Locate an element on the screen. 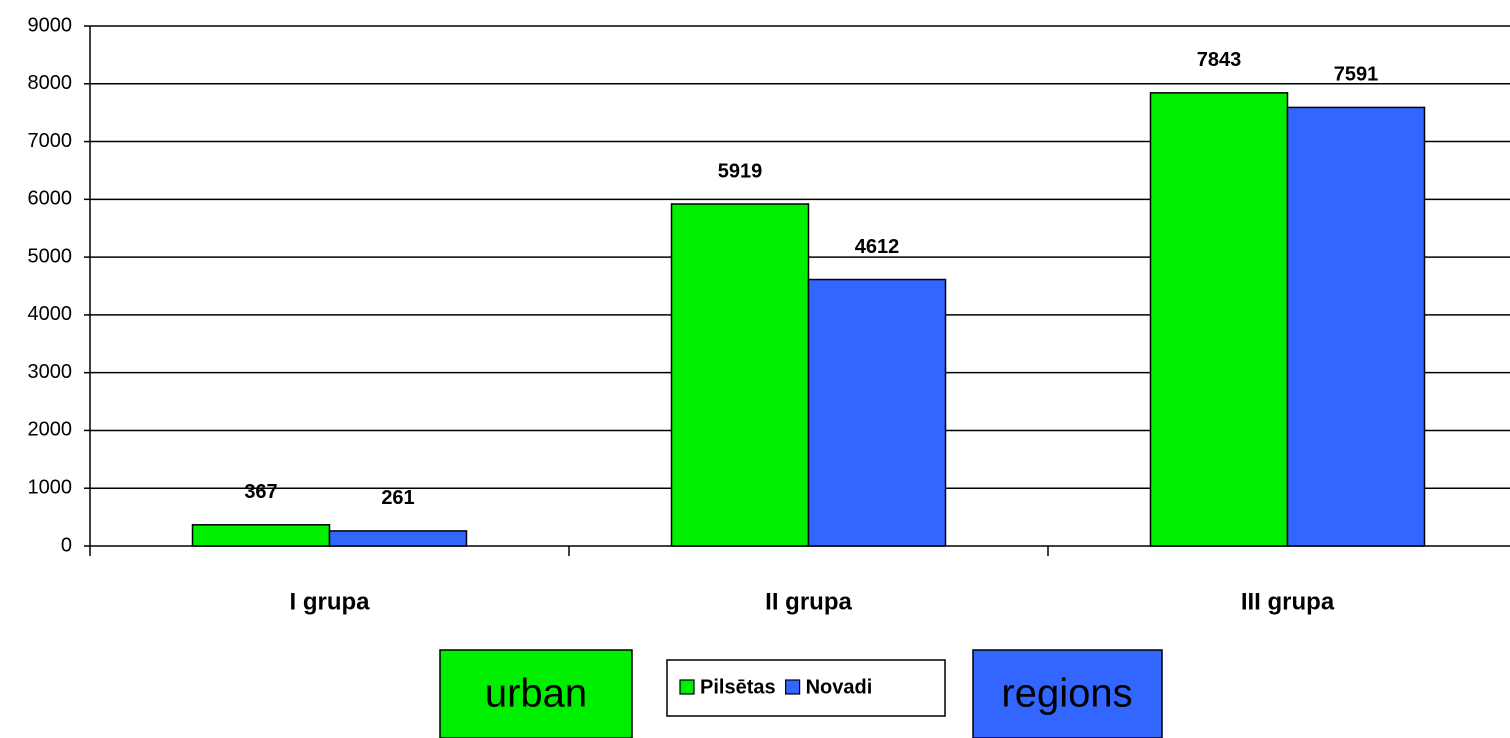 Image resolution: width=1510 pixels, height=738 pixels. annotation: regions is located at coordinates (1066, 694).